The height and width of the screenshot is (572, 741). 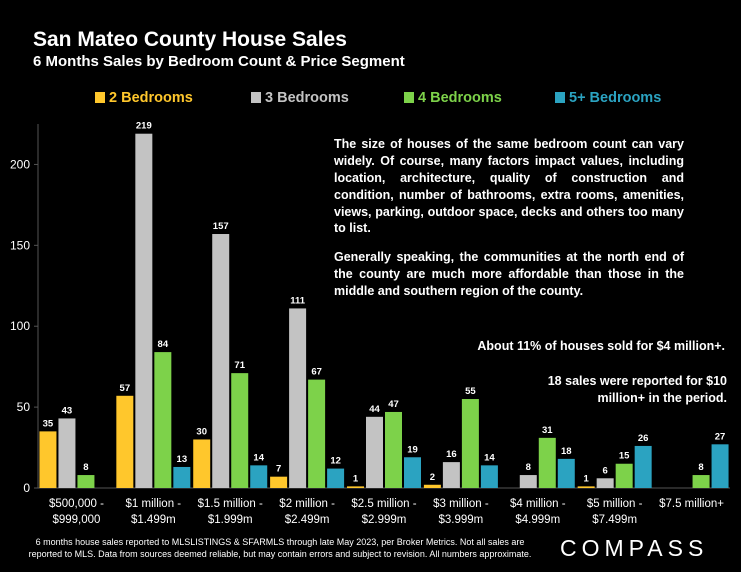 What do you see at coordinates (153, 520) in the screenshot?
I see `x-tick-label: $1.499m` at bounding box center [153, 520].